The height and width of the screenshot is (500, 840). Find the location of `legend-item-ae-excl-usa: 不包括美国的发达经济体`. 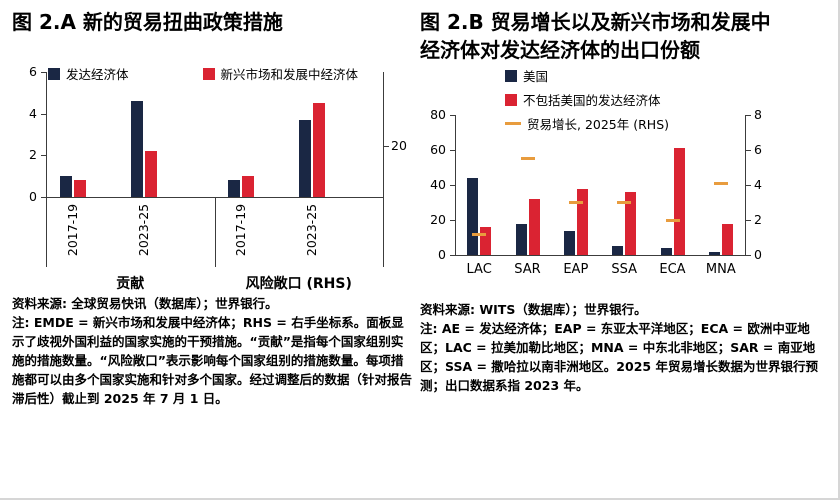

legend-item-ae-excl-usa: 不包括美国的发达经济体 is located at coordinates (587, 99).